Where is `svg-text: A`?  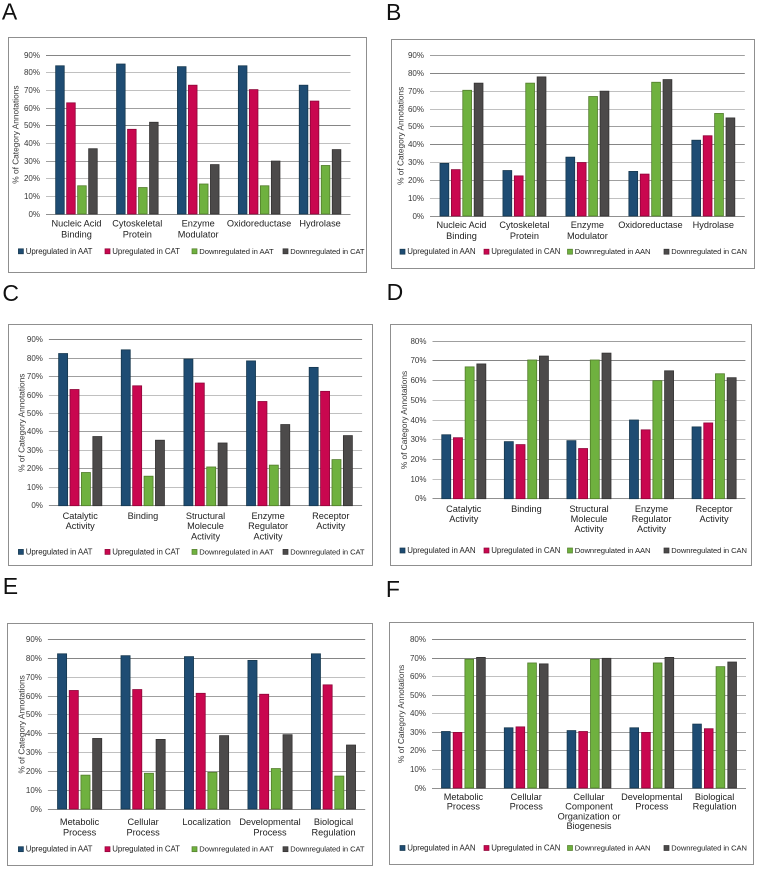
svg-text: A is located at coordinates (10, 12).